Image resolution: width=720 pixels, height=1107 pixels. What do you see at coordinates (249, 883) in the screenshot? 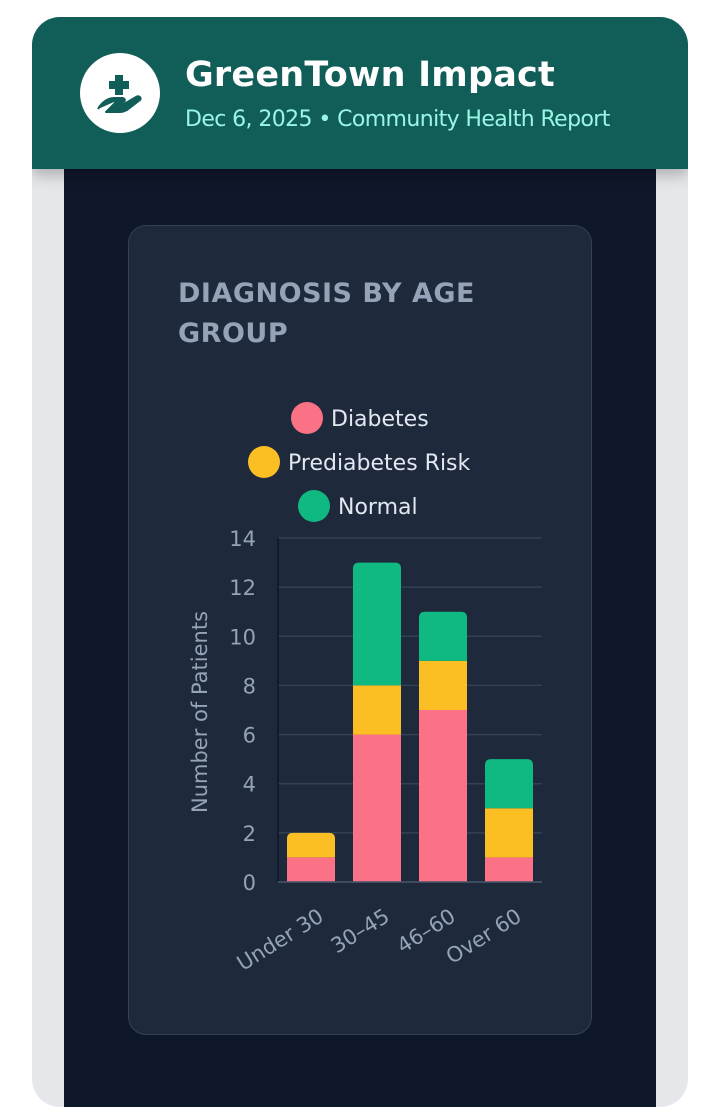
I see `y-tick-label: 0` at bounding box center [249, 883].